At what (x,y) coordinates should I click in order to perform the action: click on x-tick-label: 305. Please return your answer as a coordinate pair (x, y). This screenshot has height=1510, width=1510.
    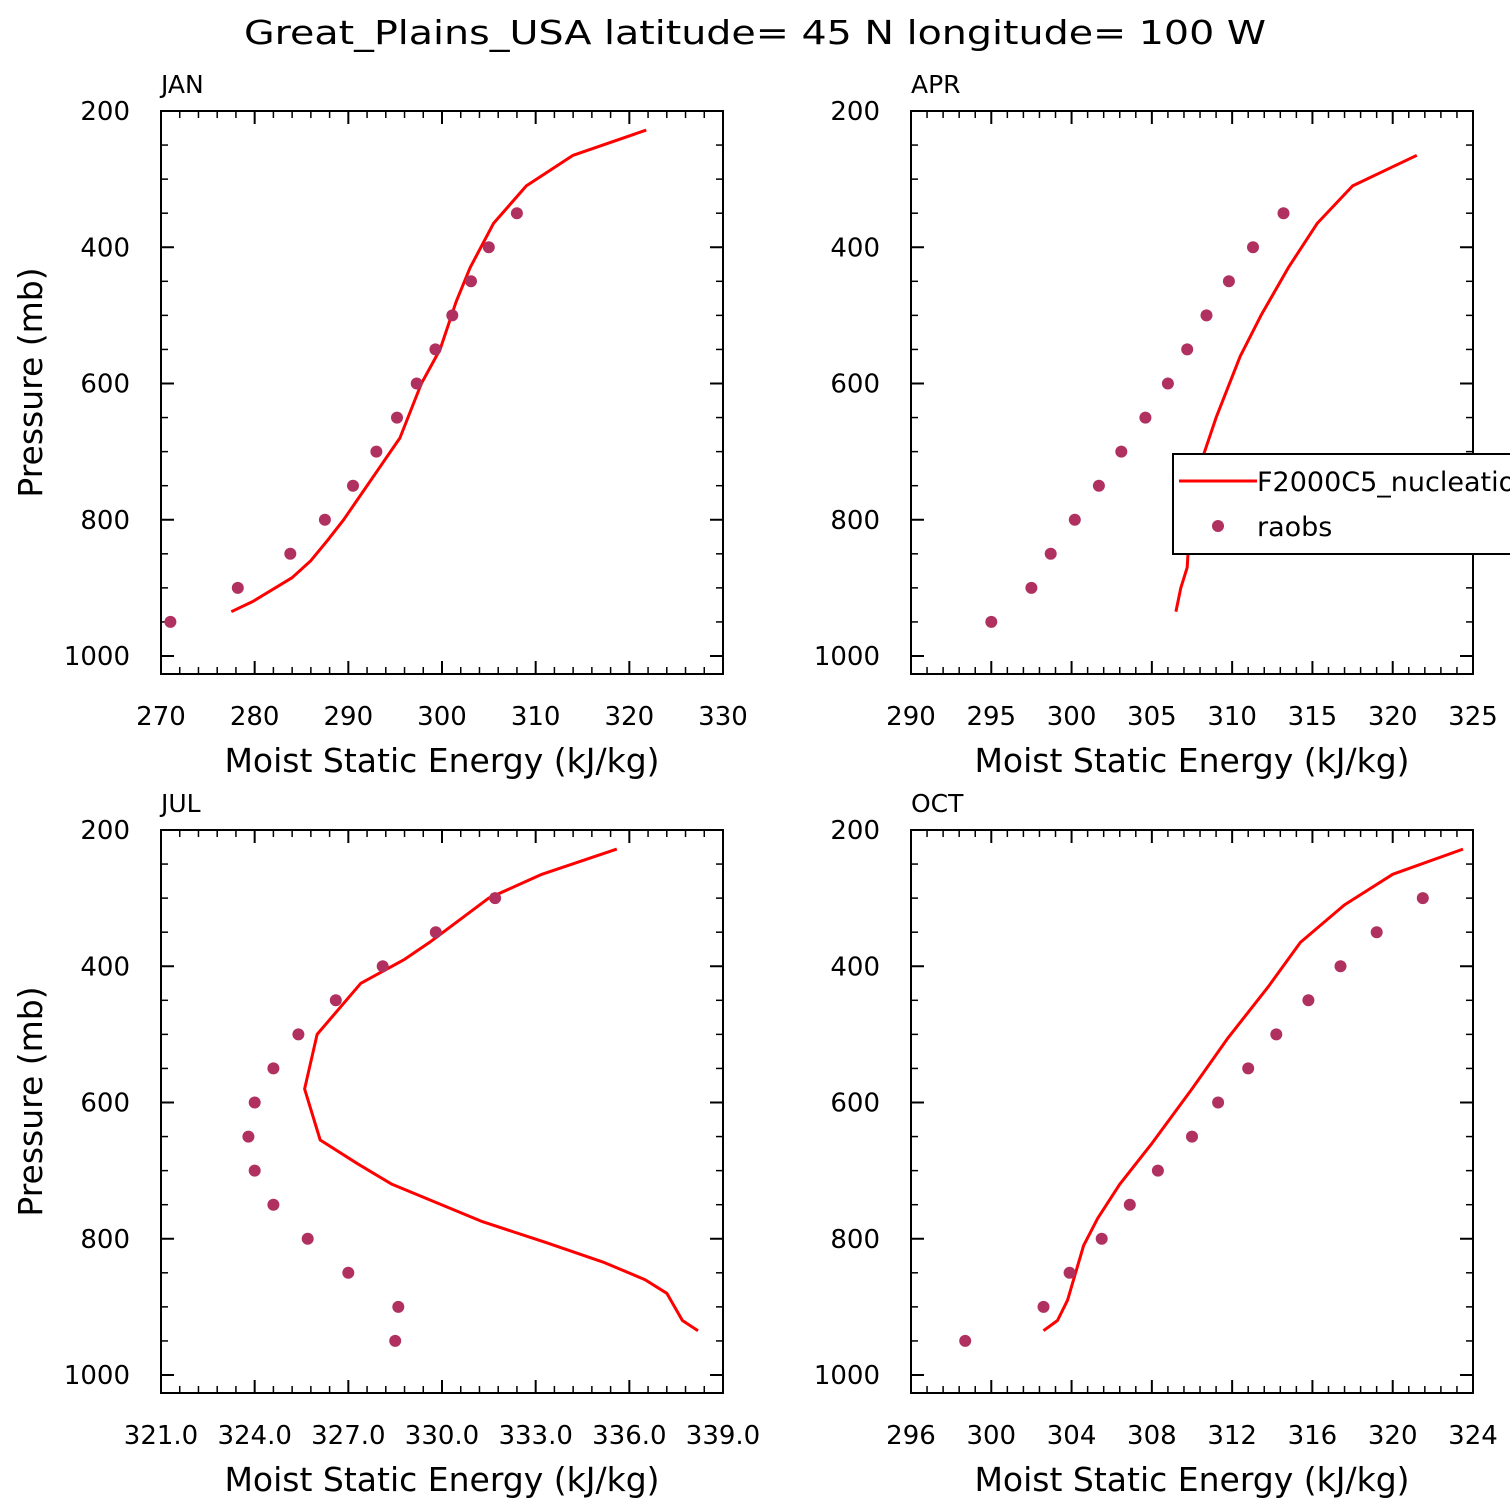
    Looking at the image, I should click on (1152, 717).